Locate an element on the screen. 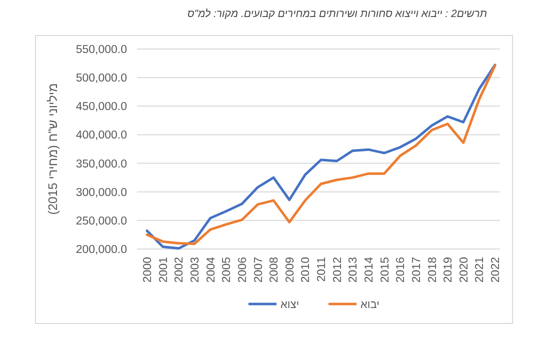 The height and width of the screenshot is (338, 543). x-tick-label: 2000 is located at coordinates (148, 270).